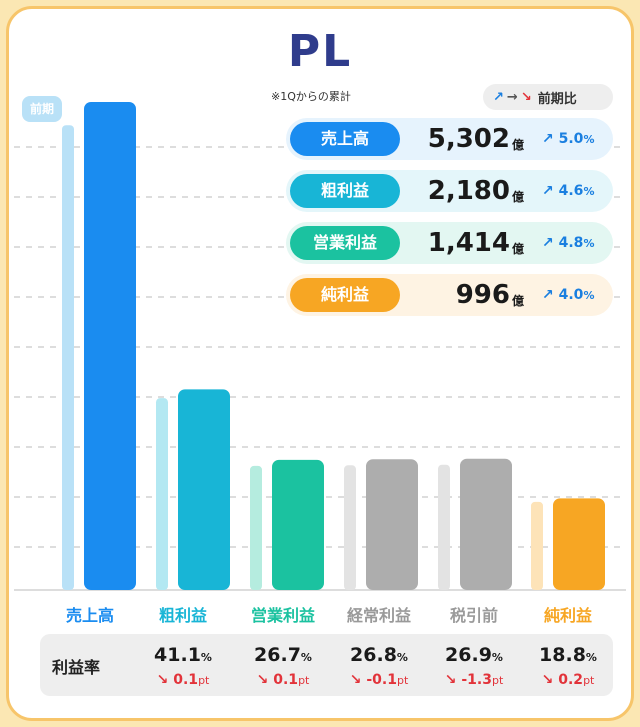 The width and height of the screenshot is (640, 727). Describe the element at coordinates (482, 295) in the screenshot. I see `kpi-value: 996` at that location.